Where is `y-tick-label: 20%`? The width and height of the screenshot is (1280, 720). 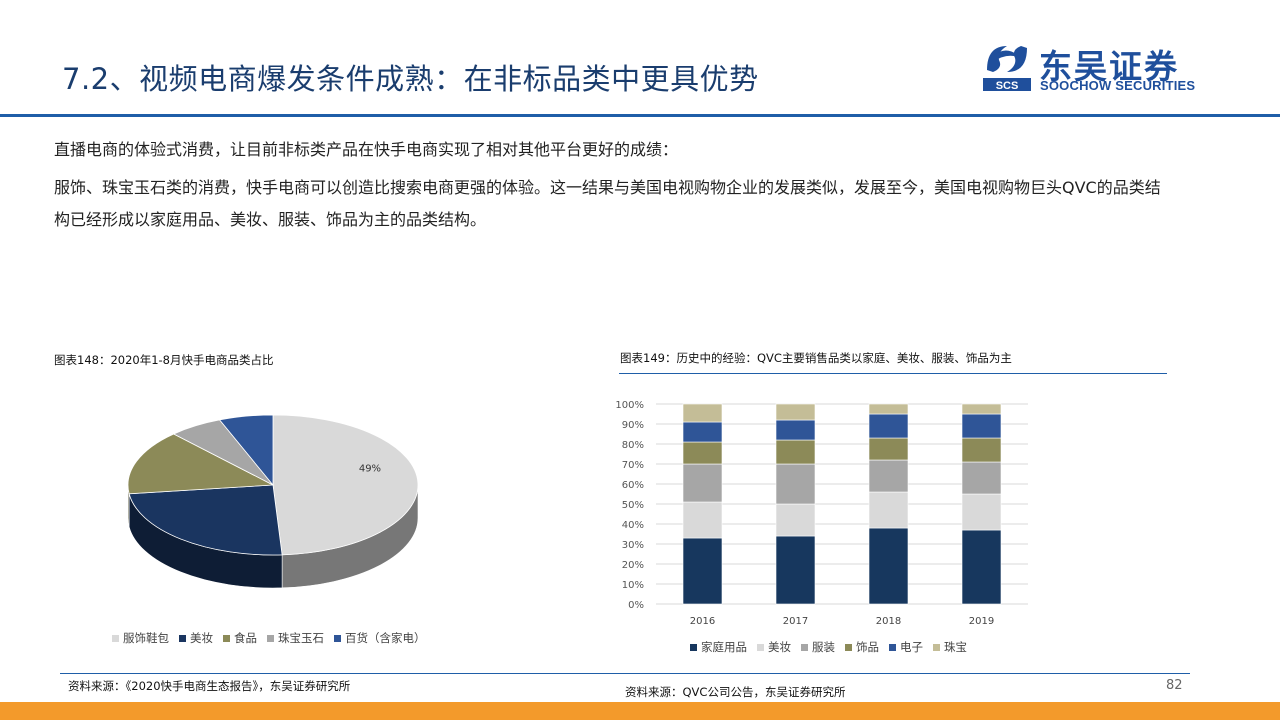 y-tick-label: 20% is located at coordinates (633, 565).